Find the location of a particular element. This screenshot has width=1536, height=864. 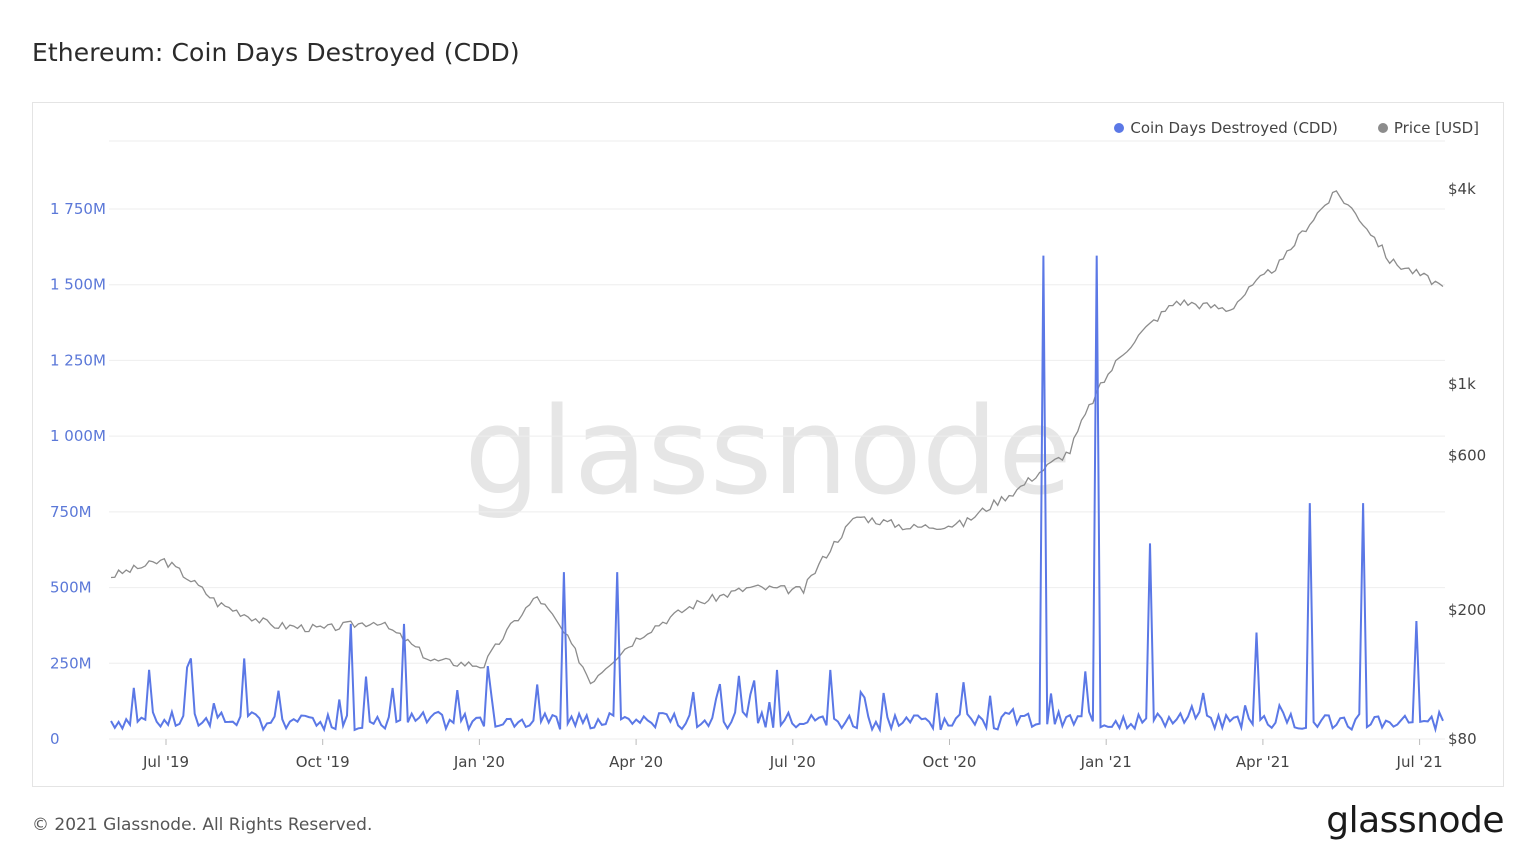

legend-item-cdd: Coin Days Destroyed (CDD) is located at coordinates (1226, 128).